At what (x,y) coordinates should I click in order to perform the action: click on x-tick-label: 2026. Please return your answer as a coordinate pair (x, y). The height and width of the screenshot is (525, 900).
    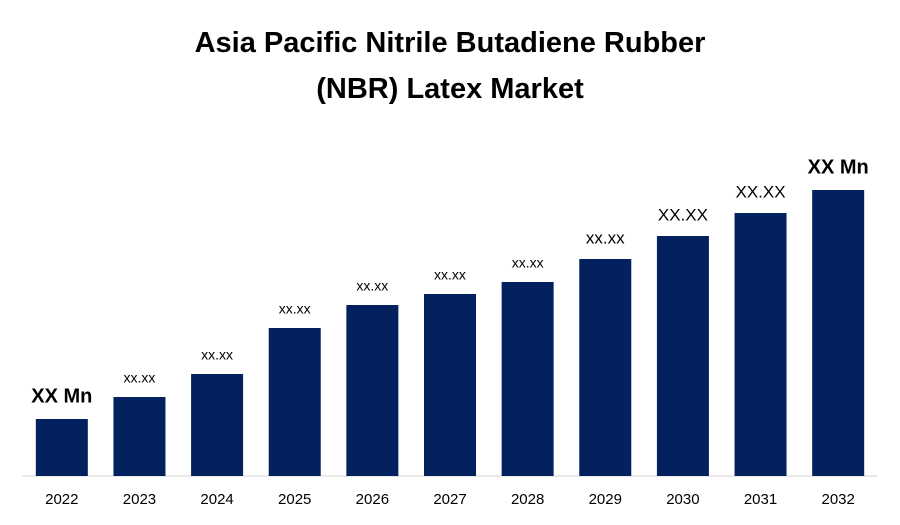
    Looking at the image, I should click on (372, 499).